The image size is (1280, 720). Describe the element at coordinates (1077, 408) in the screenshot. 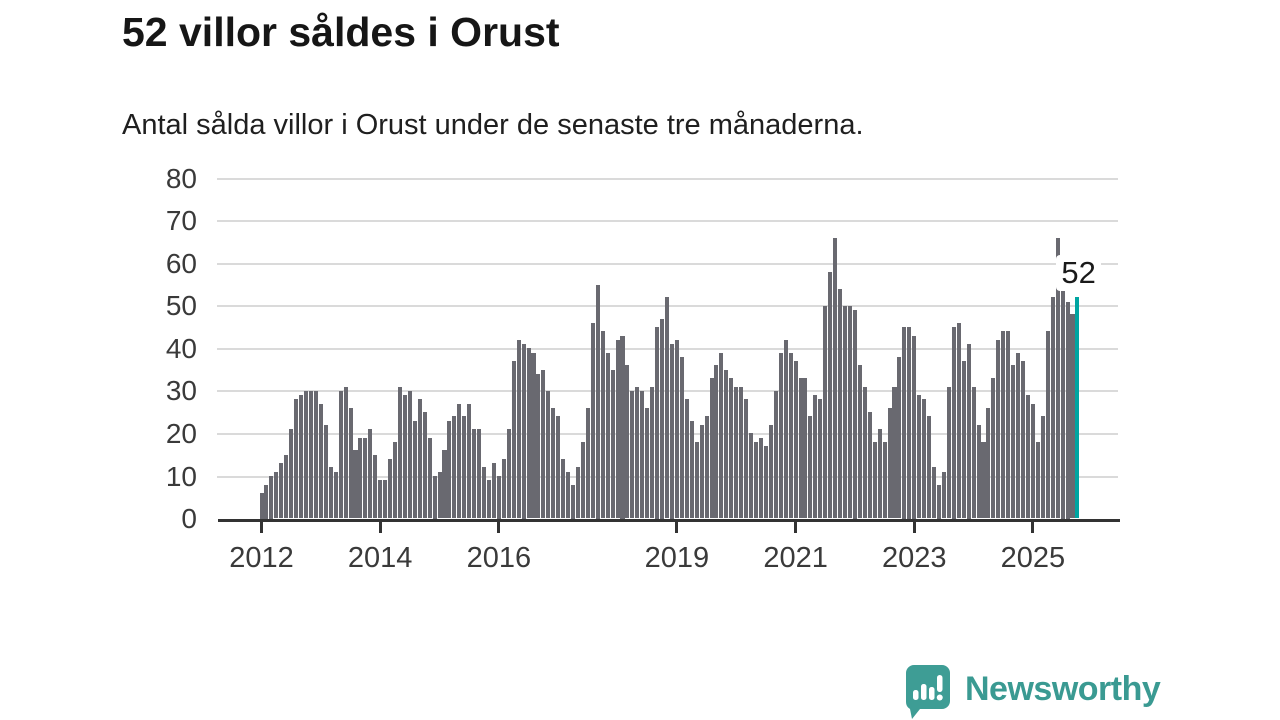

I see `highlight-bar` at that location.